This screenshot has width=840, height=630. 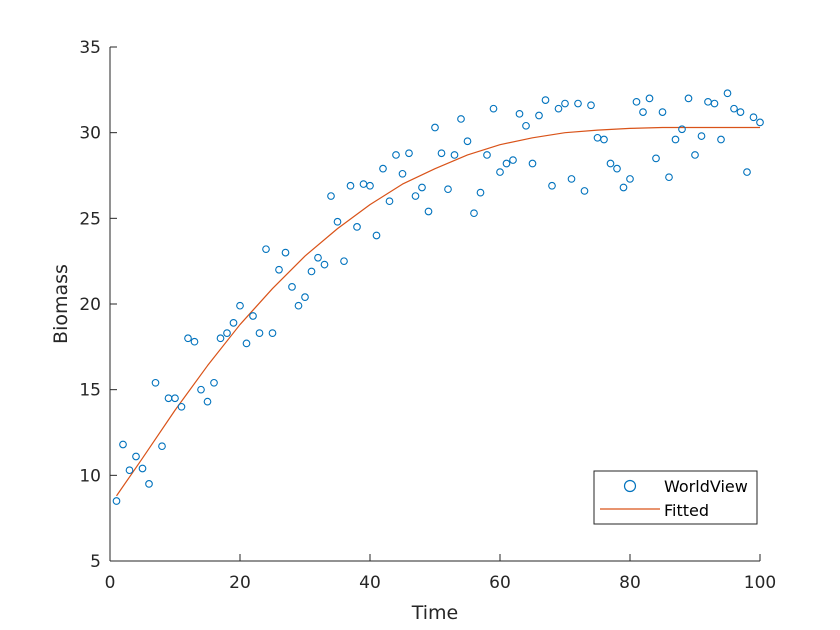 What do you see at coordinates (90, 391) in the screenshot?
I see `y-tick-label: 15` at bounding box center [90, 391].